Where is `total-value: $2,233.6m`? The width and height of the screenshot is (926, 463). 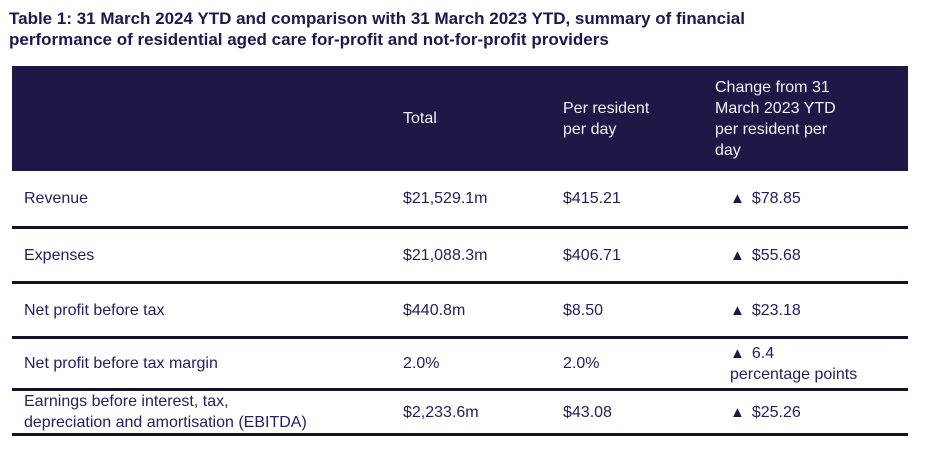 total-value: $2,233.6m is located at coordinates (441, 412).